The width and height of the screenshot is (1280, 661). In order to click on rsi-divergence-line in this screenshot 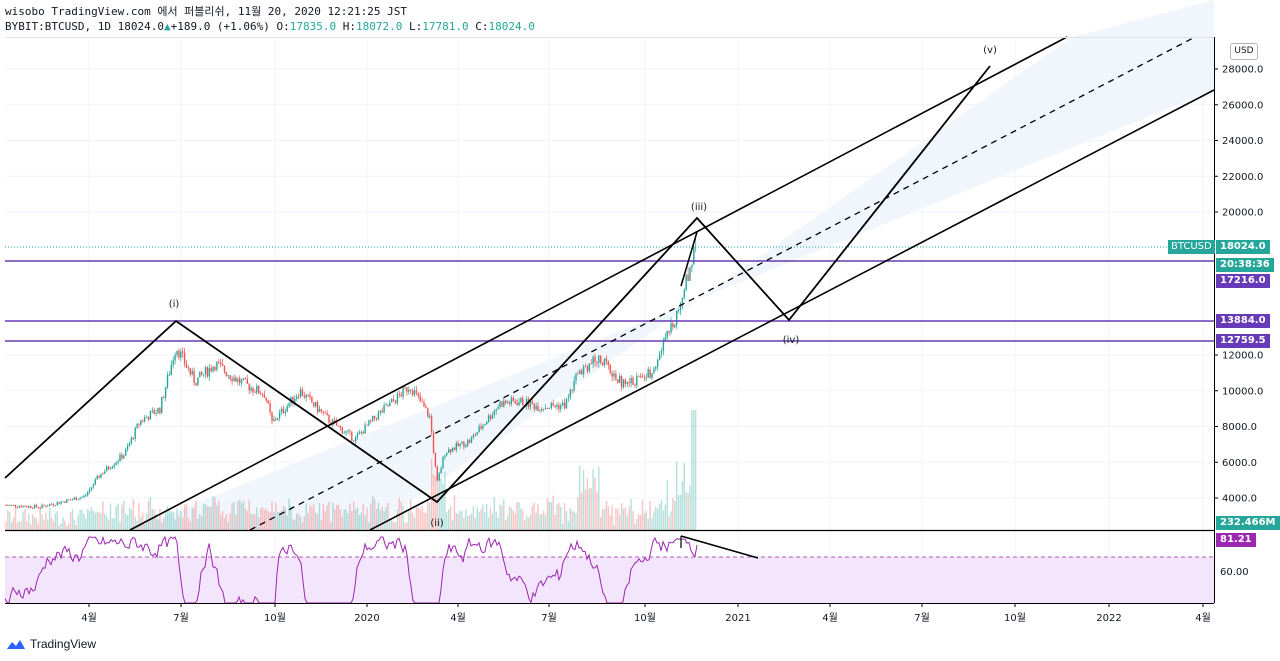, I will do `click(719, 547)`.